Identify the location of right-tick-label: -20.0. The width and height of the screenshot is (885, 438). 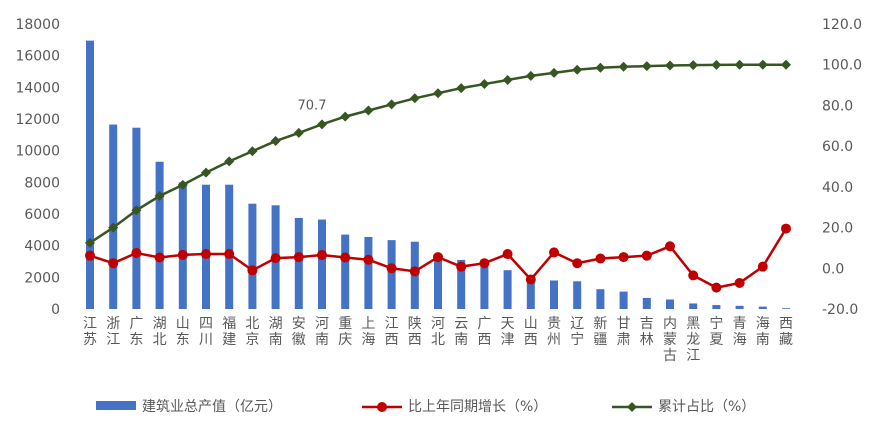
(840, 310).